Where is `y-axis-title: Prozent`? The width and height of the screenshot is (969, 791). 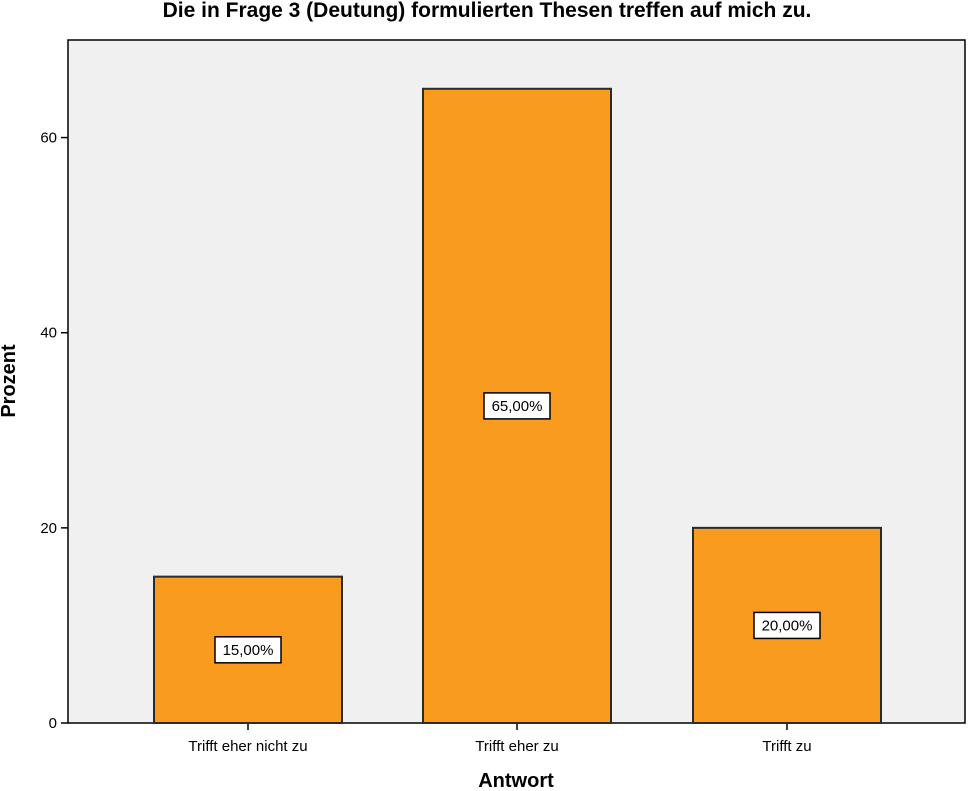 y-axis-title: Prozent is located at coordinates (10, 381).